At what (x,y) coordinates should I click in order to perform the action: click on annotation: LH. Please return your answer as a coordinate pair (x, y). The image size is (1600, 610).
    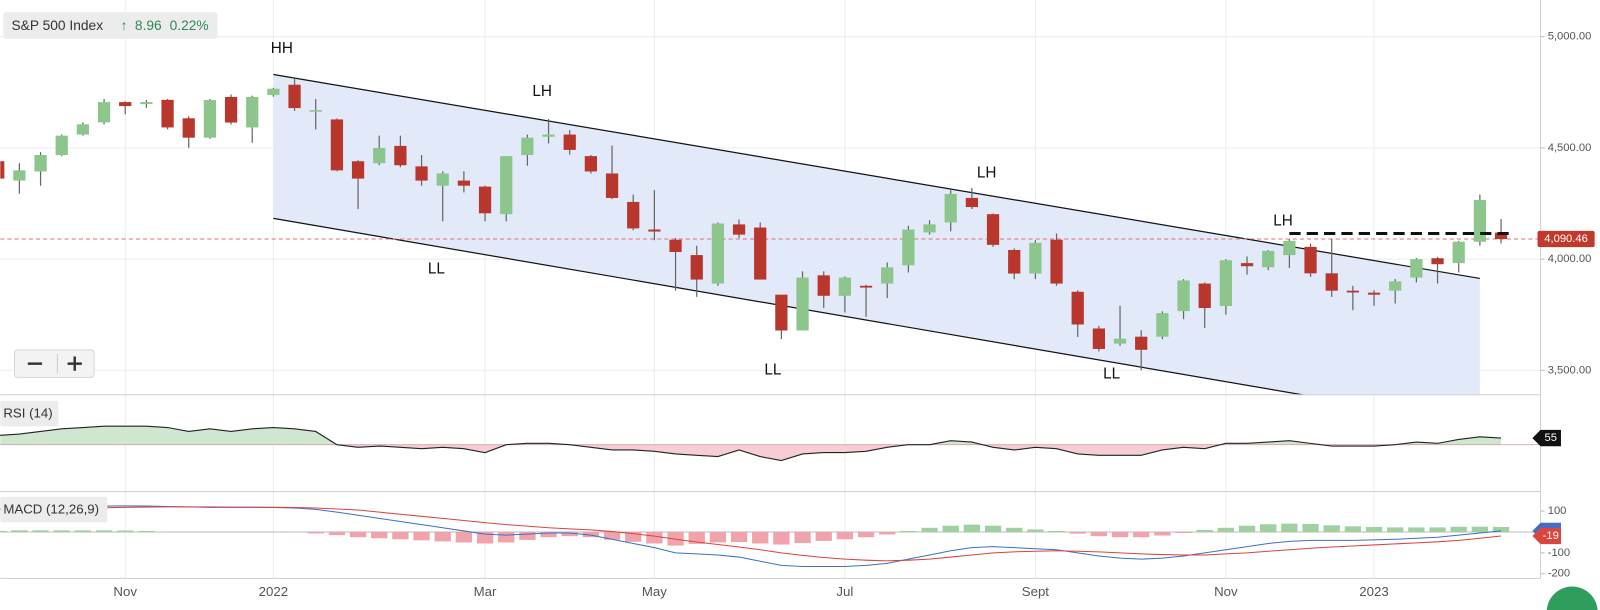
    Looking at the image, I should click on (1283, 220).